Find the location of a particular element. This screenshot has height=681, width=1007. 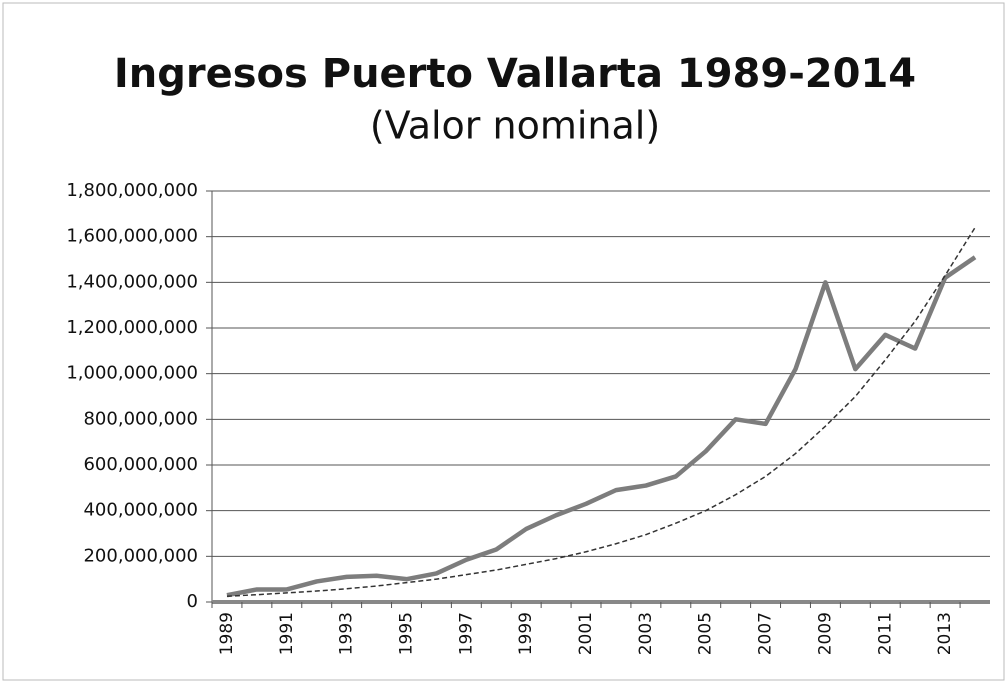

x-tick-label: 2009 is located at coordinates (825, 633).